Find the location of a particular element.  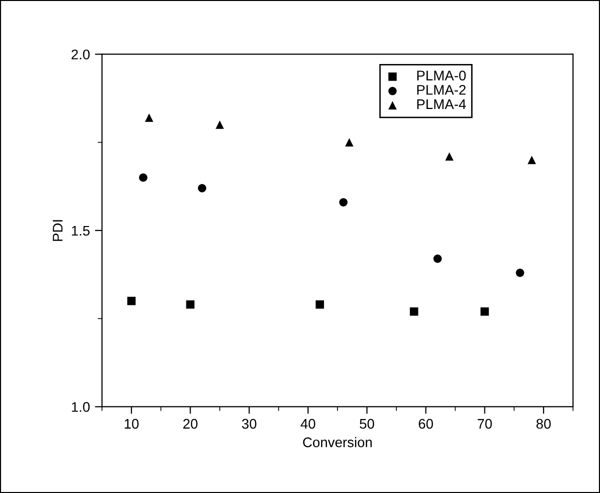

y-tick-label: 1.0 is located at coordinates (81, 407).